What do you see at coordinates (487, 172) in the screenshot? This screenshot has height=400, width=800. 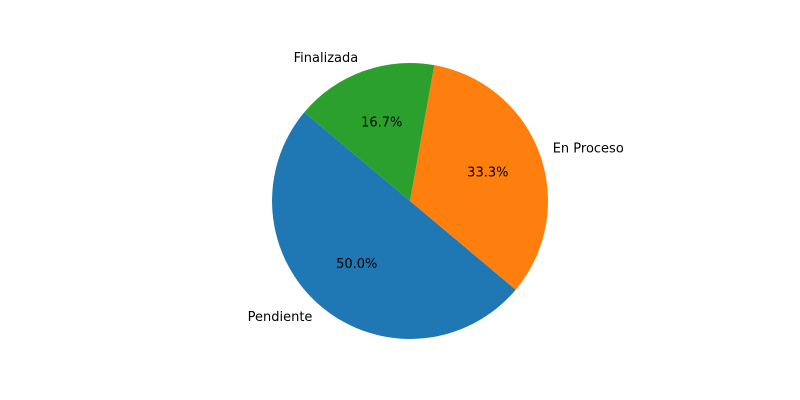 I see `percent-label-en-proceso: 33.3%` at bounding box center [487, 172].